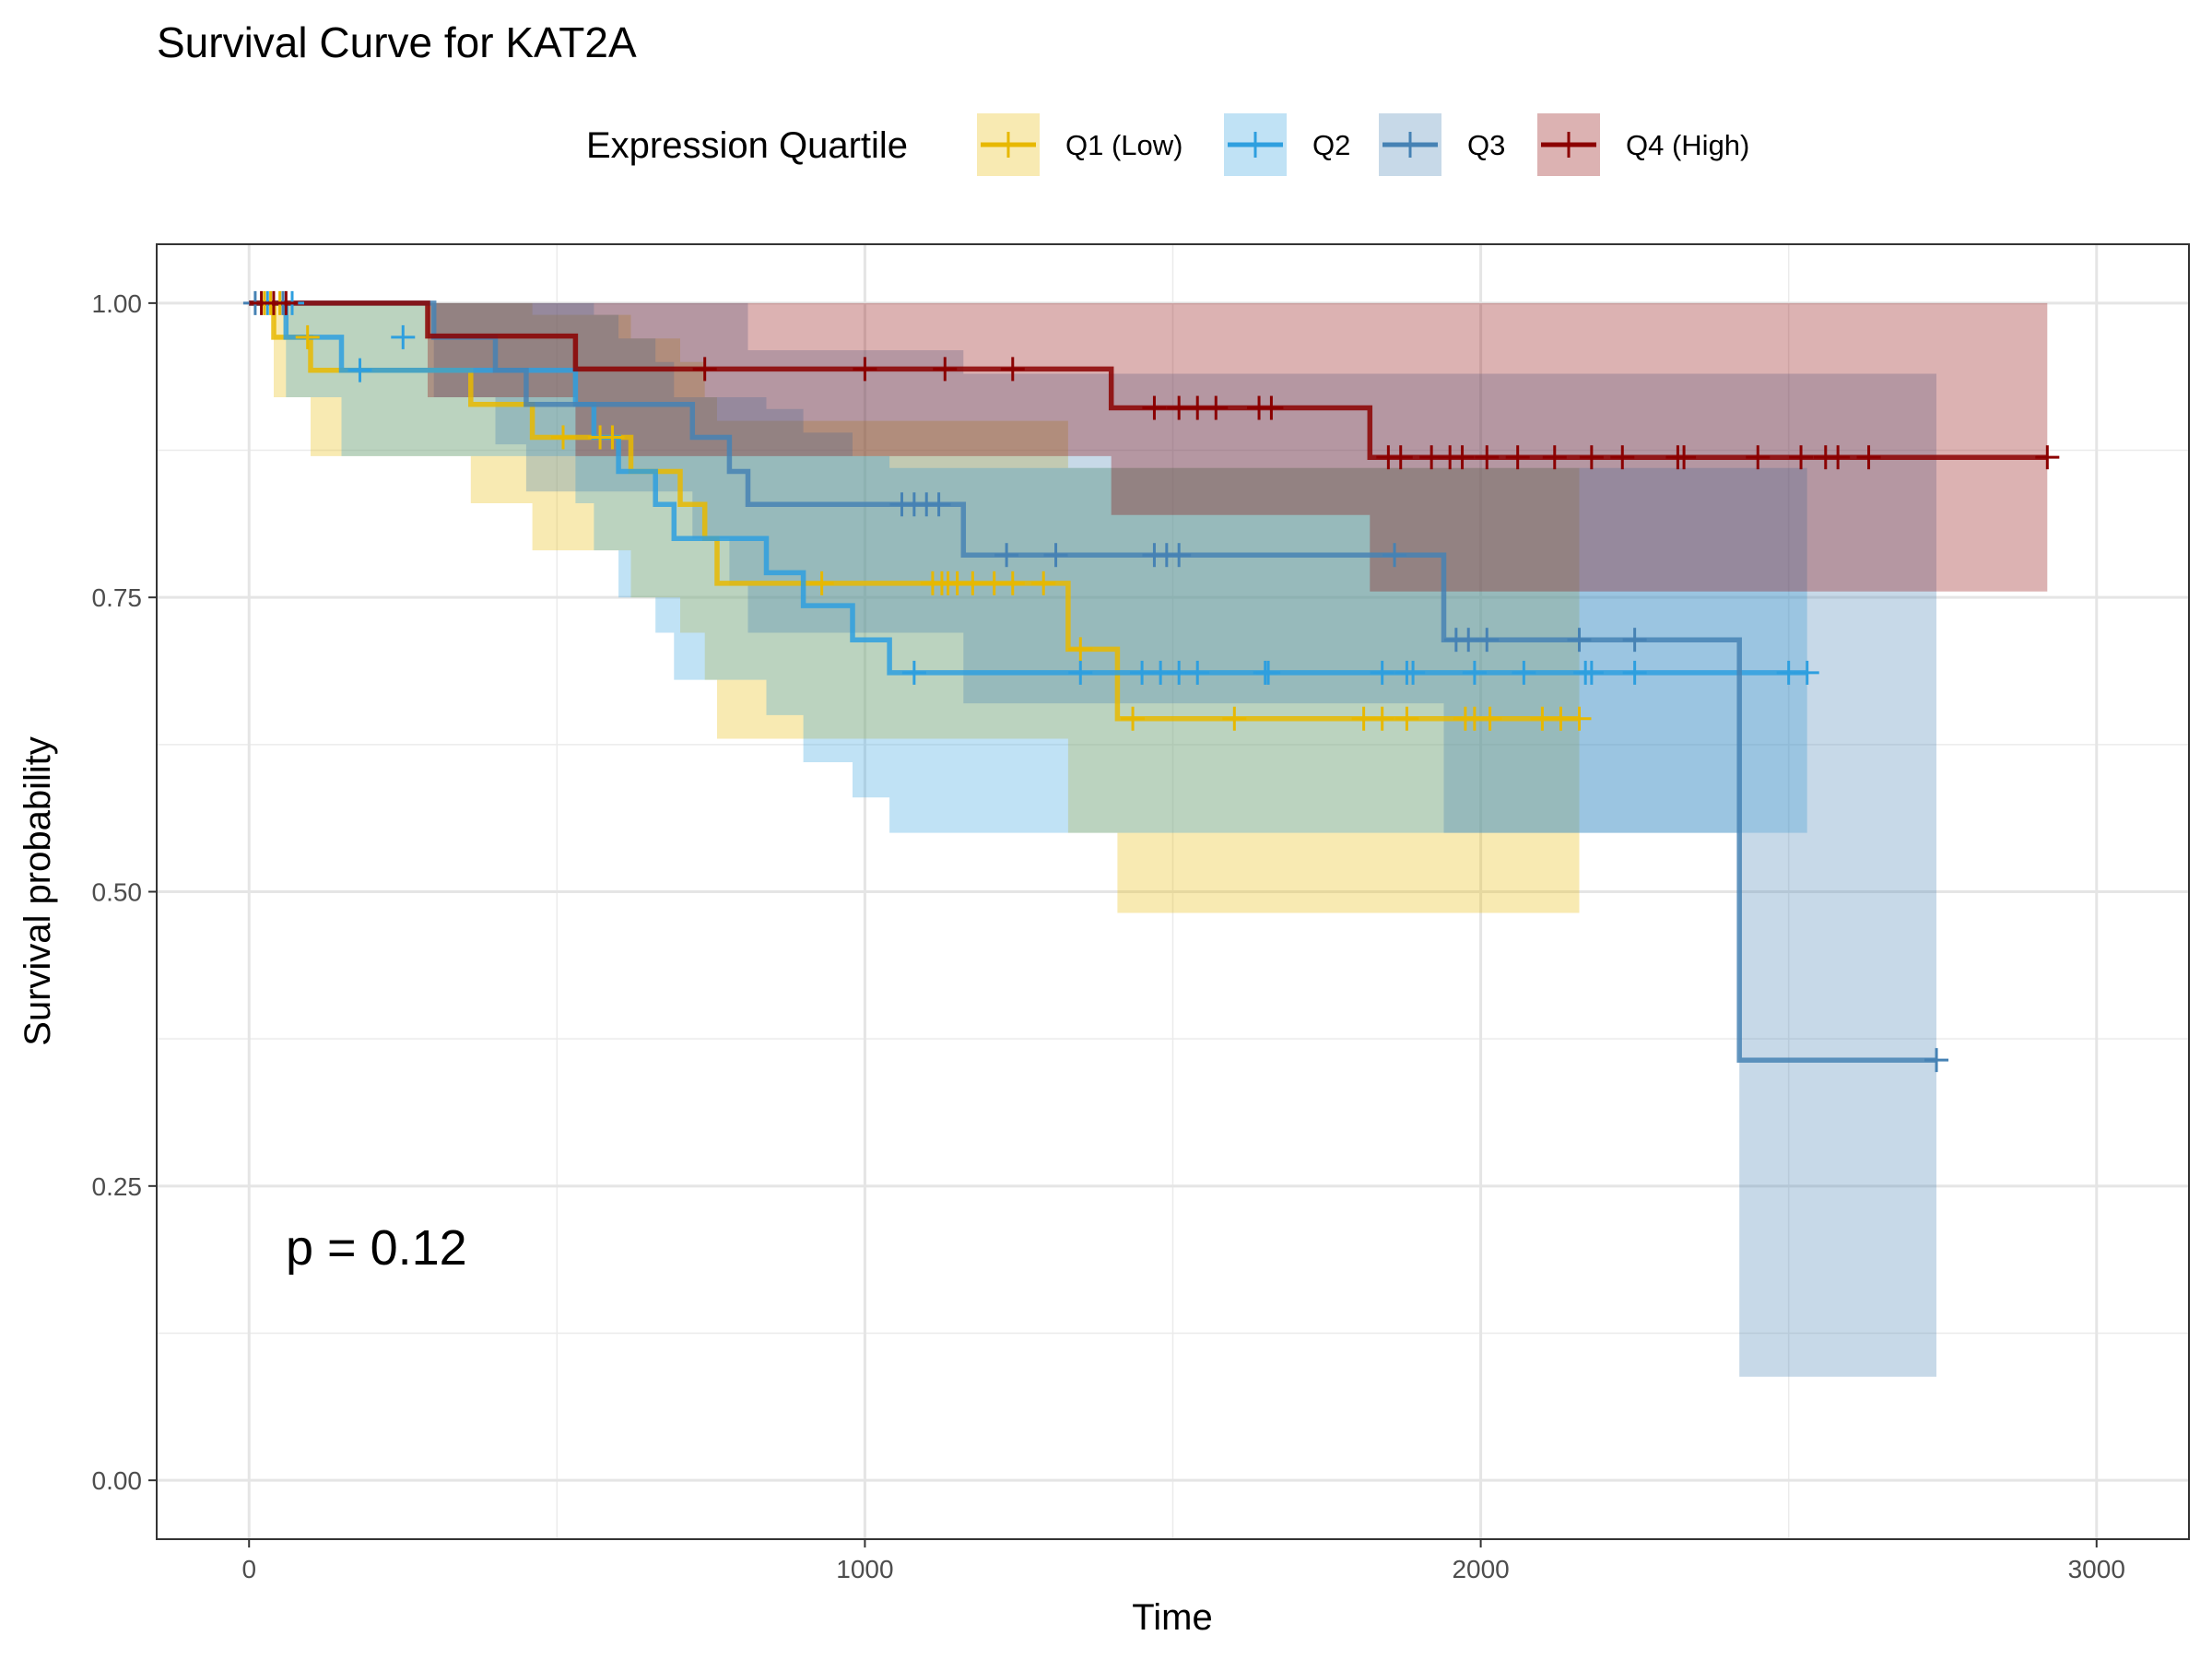 The height and width of the screenshot is (1659, 2212). Describe the element at coordinates (117, 303) in the screenshot. I see `y-tick-label: 1.00` at that location.